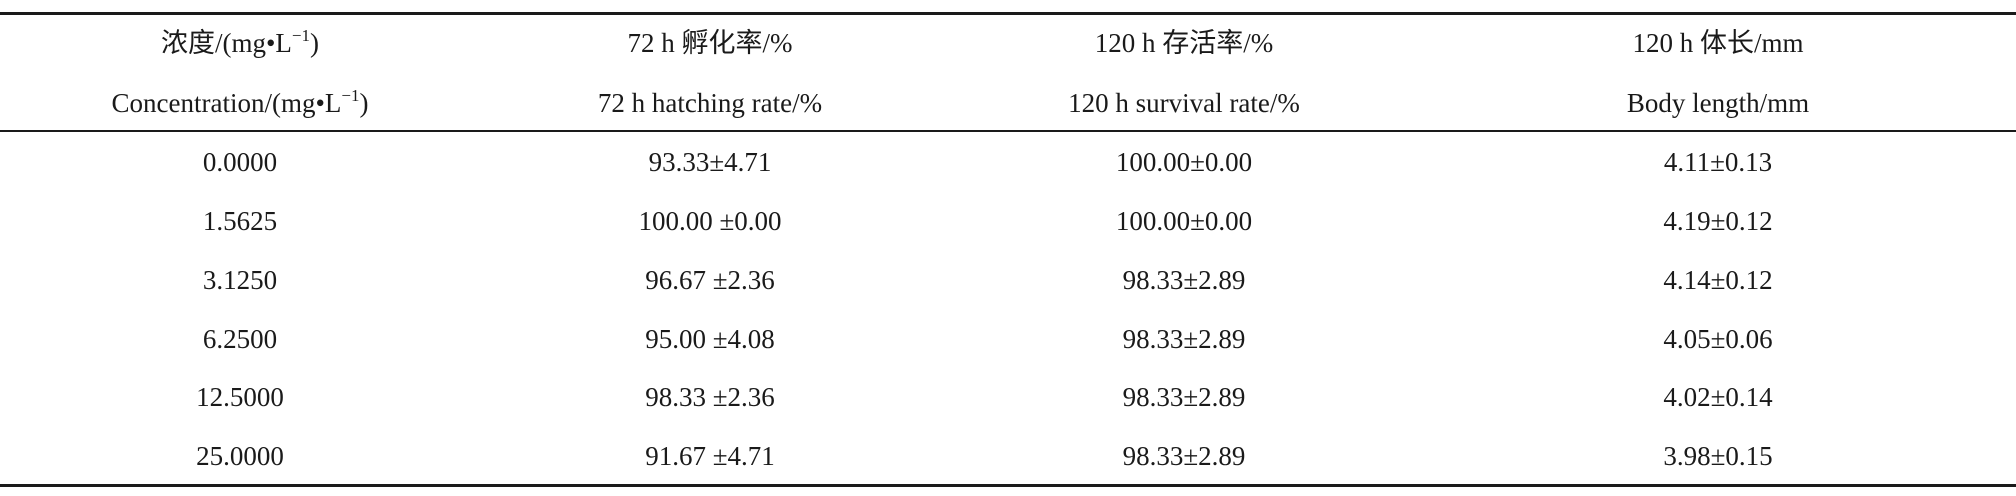  I want to click on header-concentration-en: Concentration/(mg•L−1), so click(240, 102).